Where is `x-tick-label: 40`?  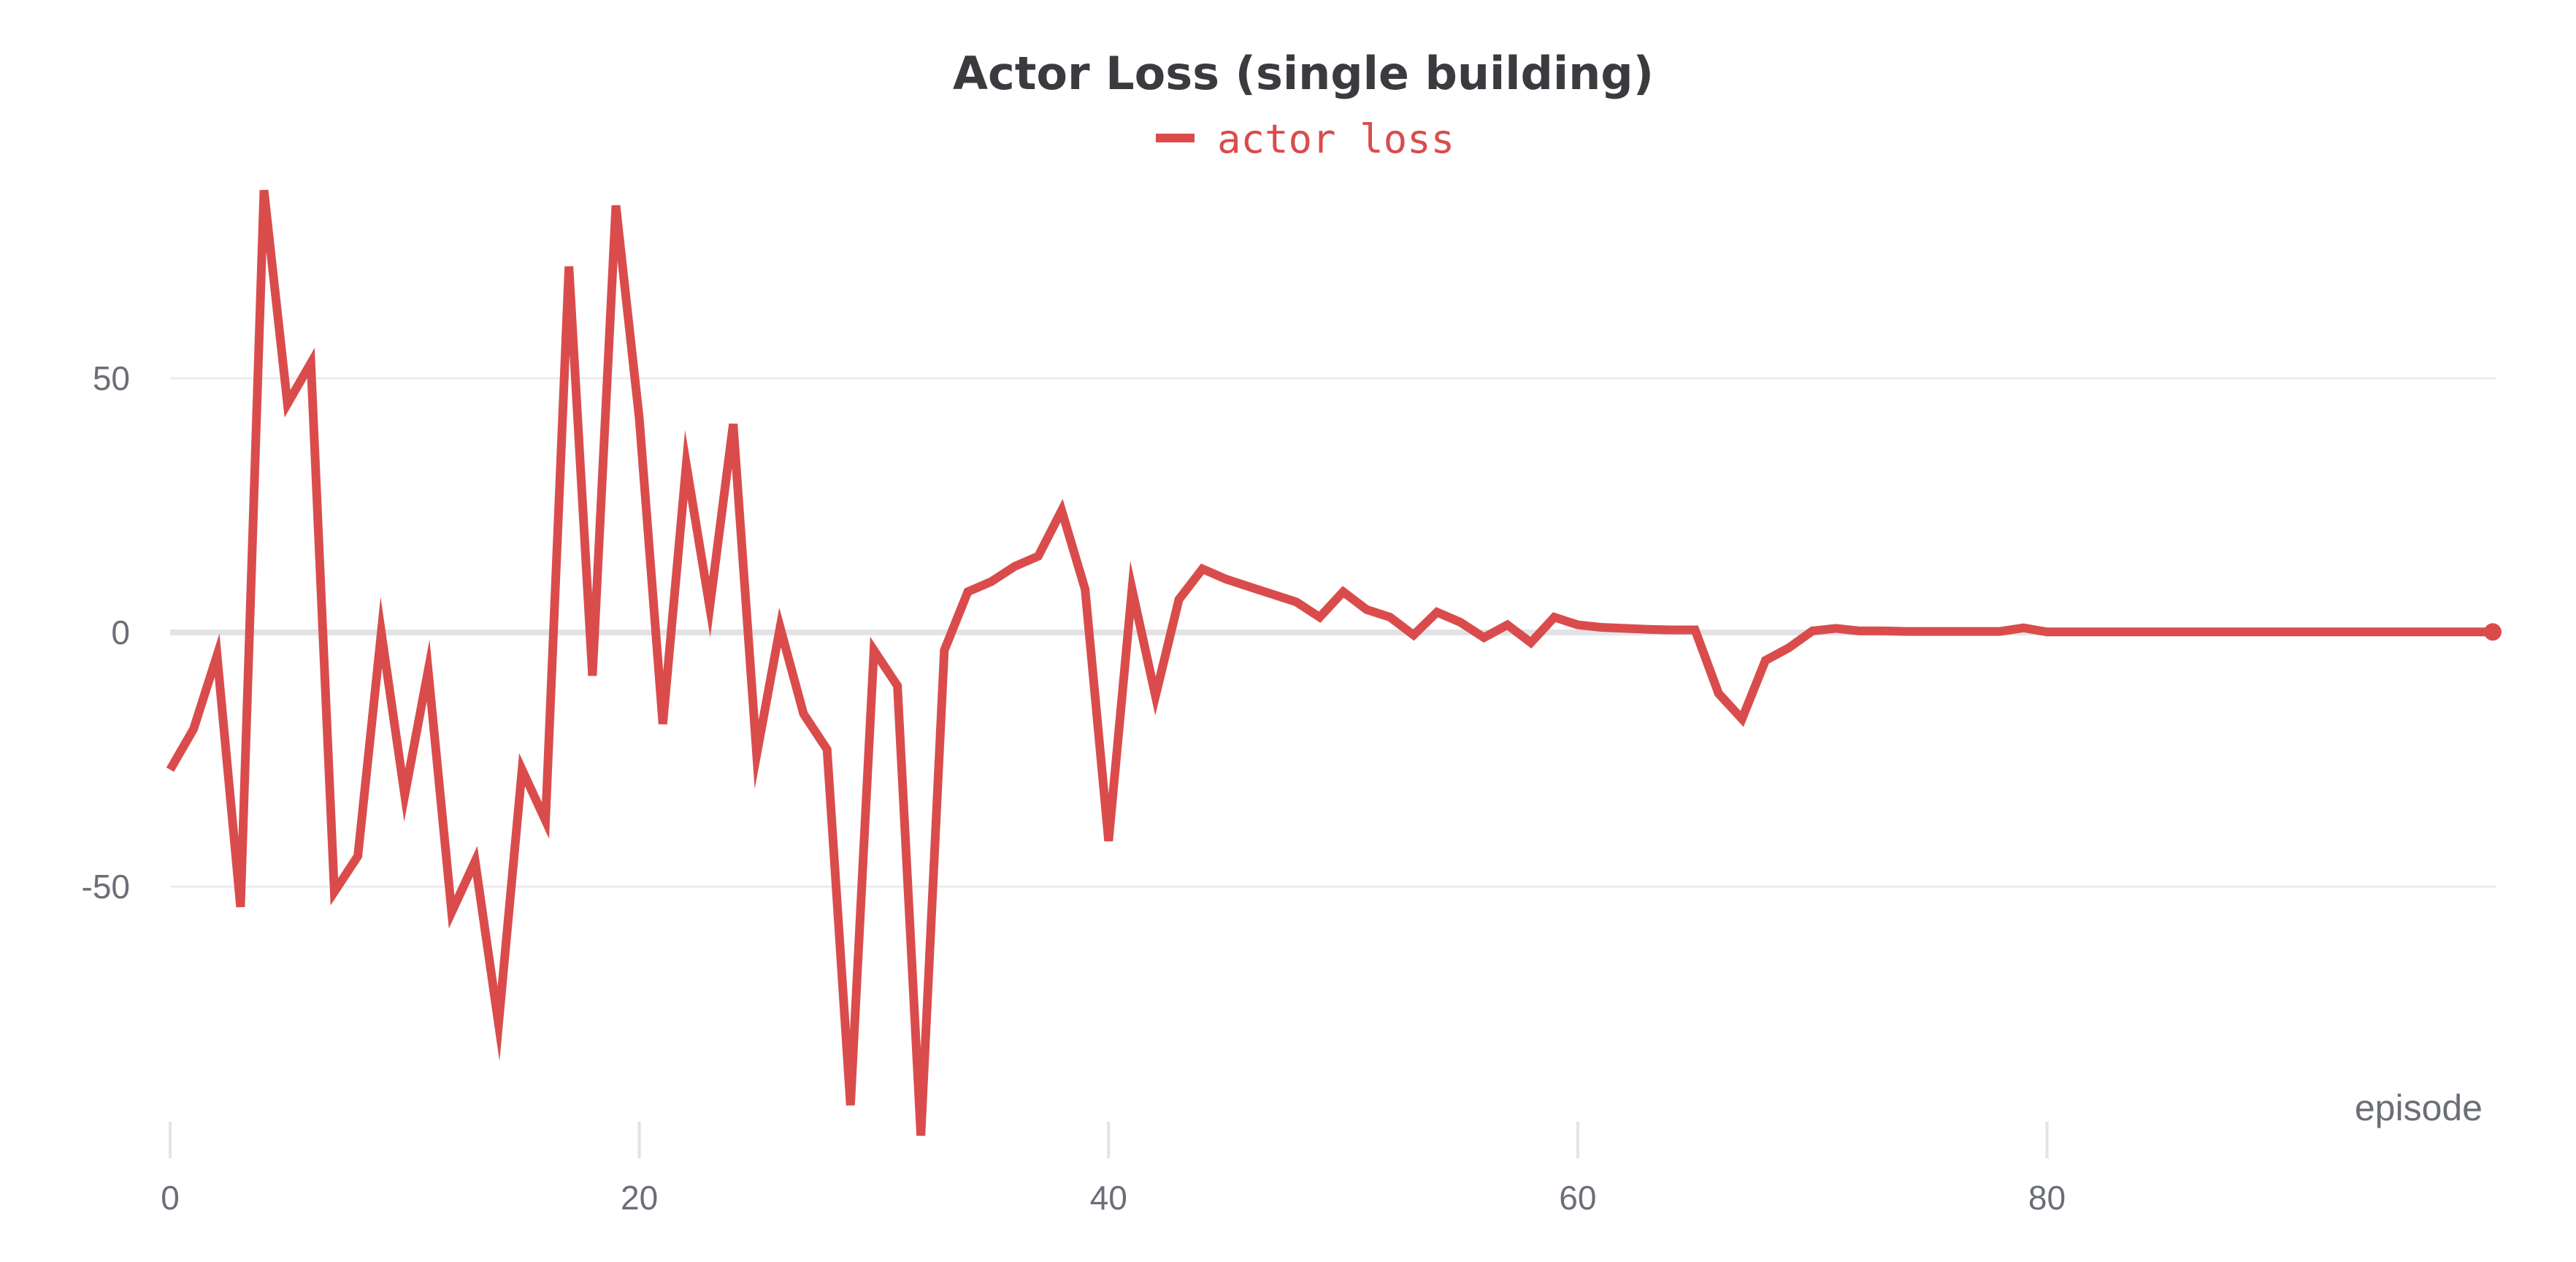
x-tick-label: 40 is located at coordinates (1108, 1198).